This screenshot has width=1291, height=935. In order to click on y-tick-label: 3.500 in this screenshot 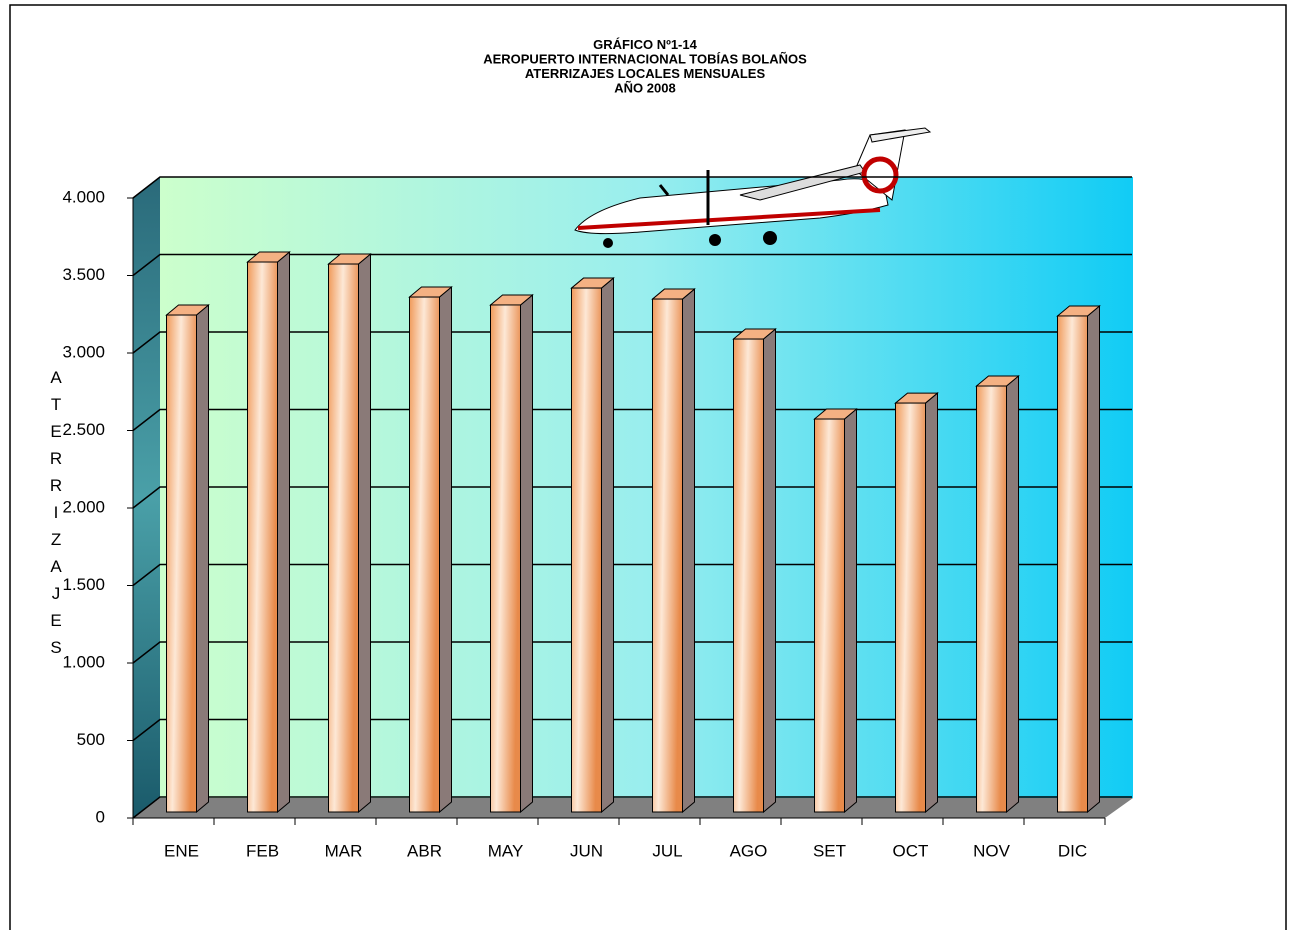, I will do `click(83, 274)`.